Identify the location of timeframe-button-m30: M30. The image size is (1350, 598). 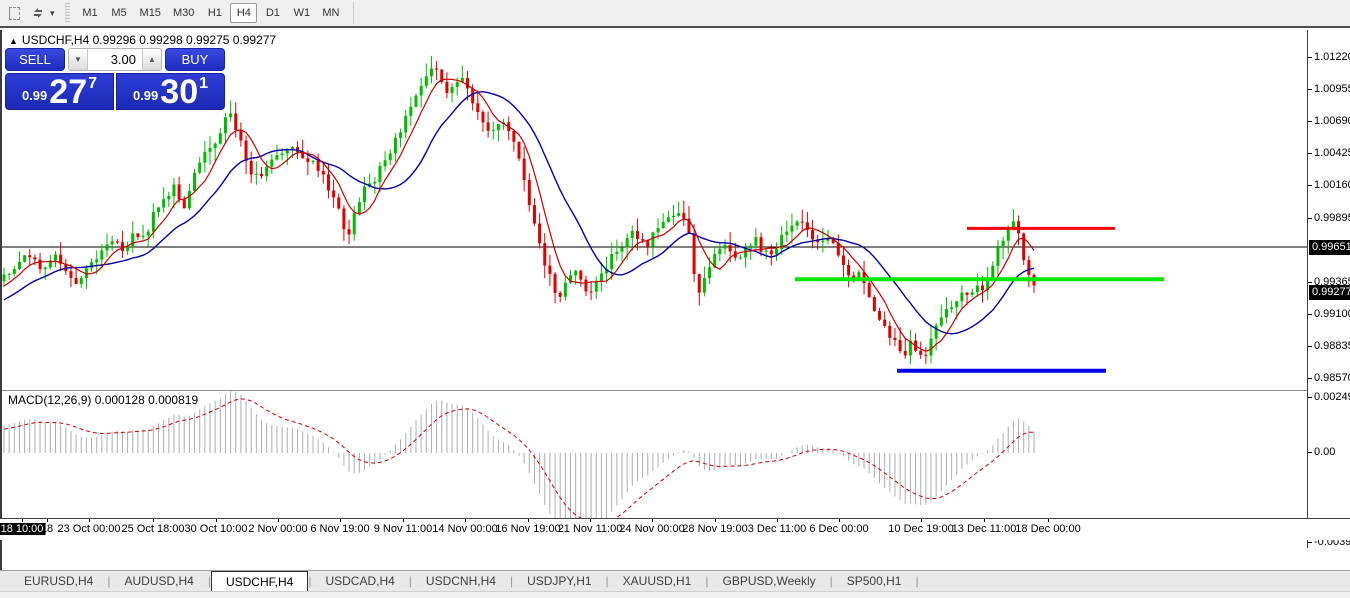
(183, 13).